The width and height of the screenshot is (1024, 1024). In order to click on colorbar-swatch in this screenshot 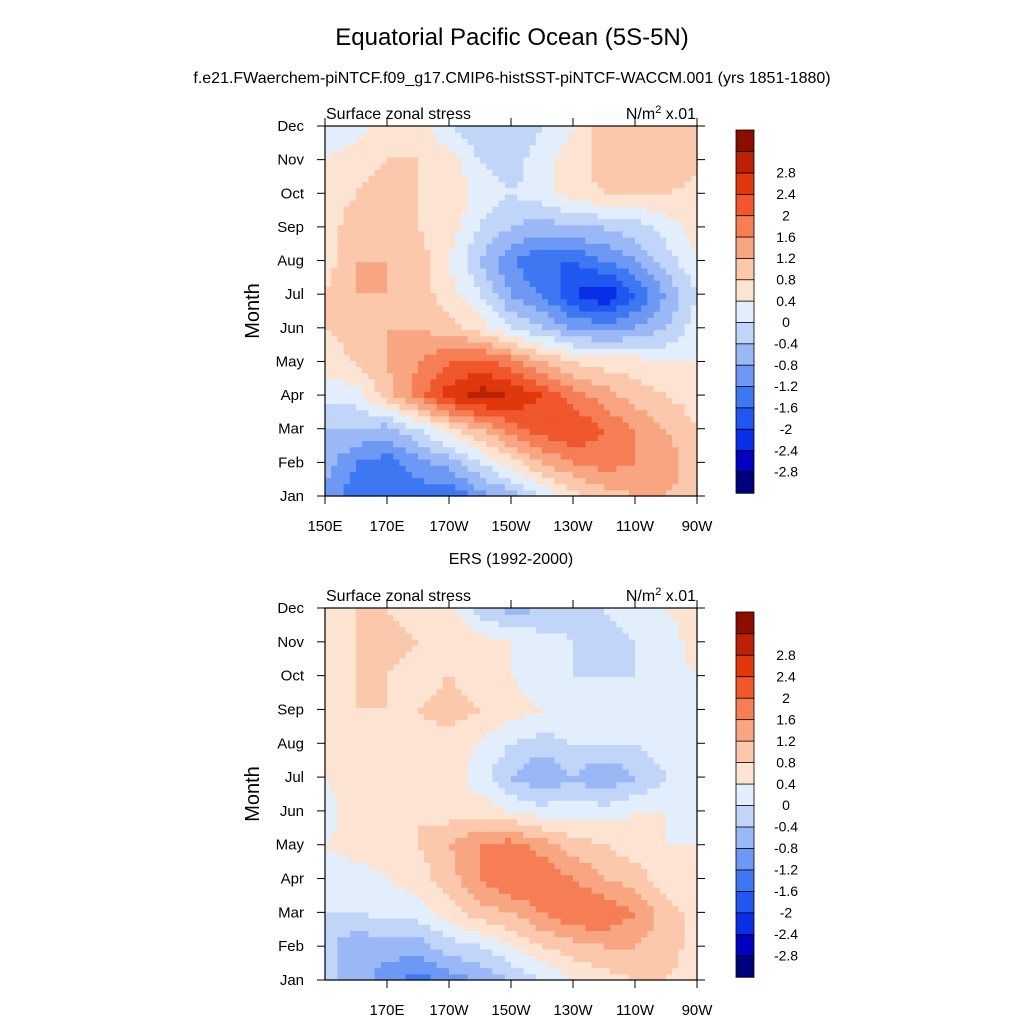, I will do `click(745, 461)`.